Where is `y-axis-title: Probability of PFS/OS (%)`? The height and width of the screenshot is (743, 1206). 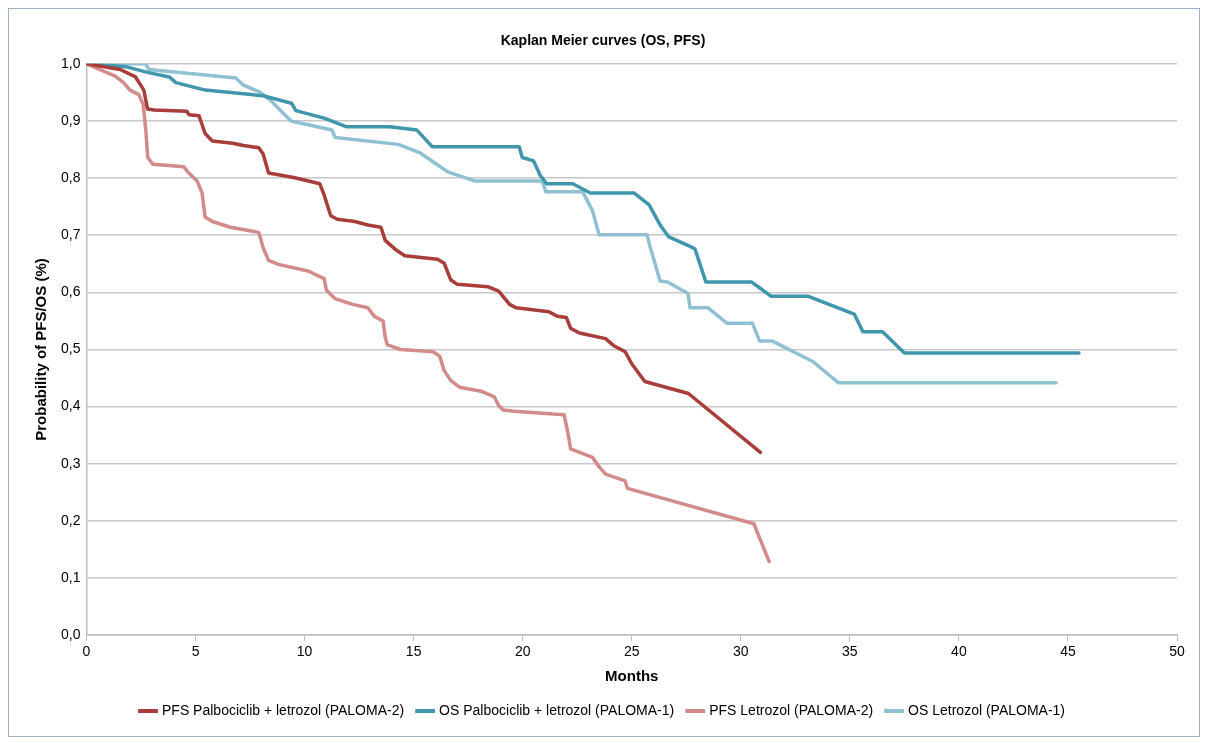 y-axis-title: Probability of PFS/OS (%) is located at coordinates (41, 349).